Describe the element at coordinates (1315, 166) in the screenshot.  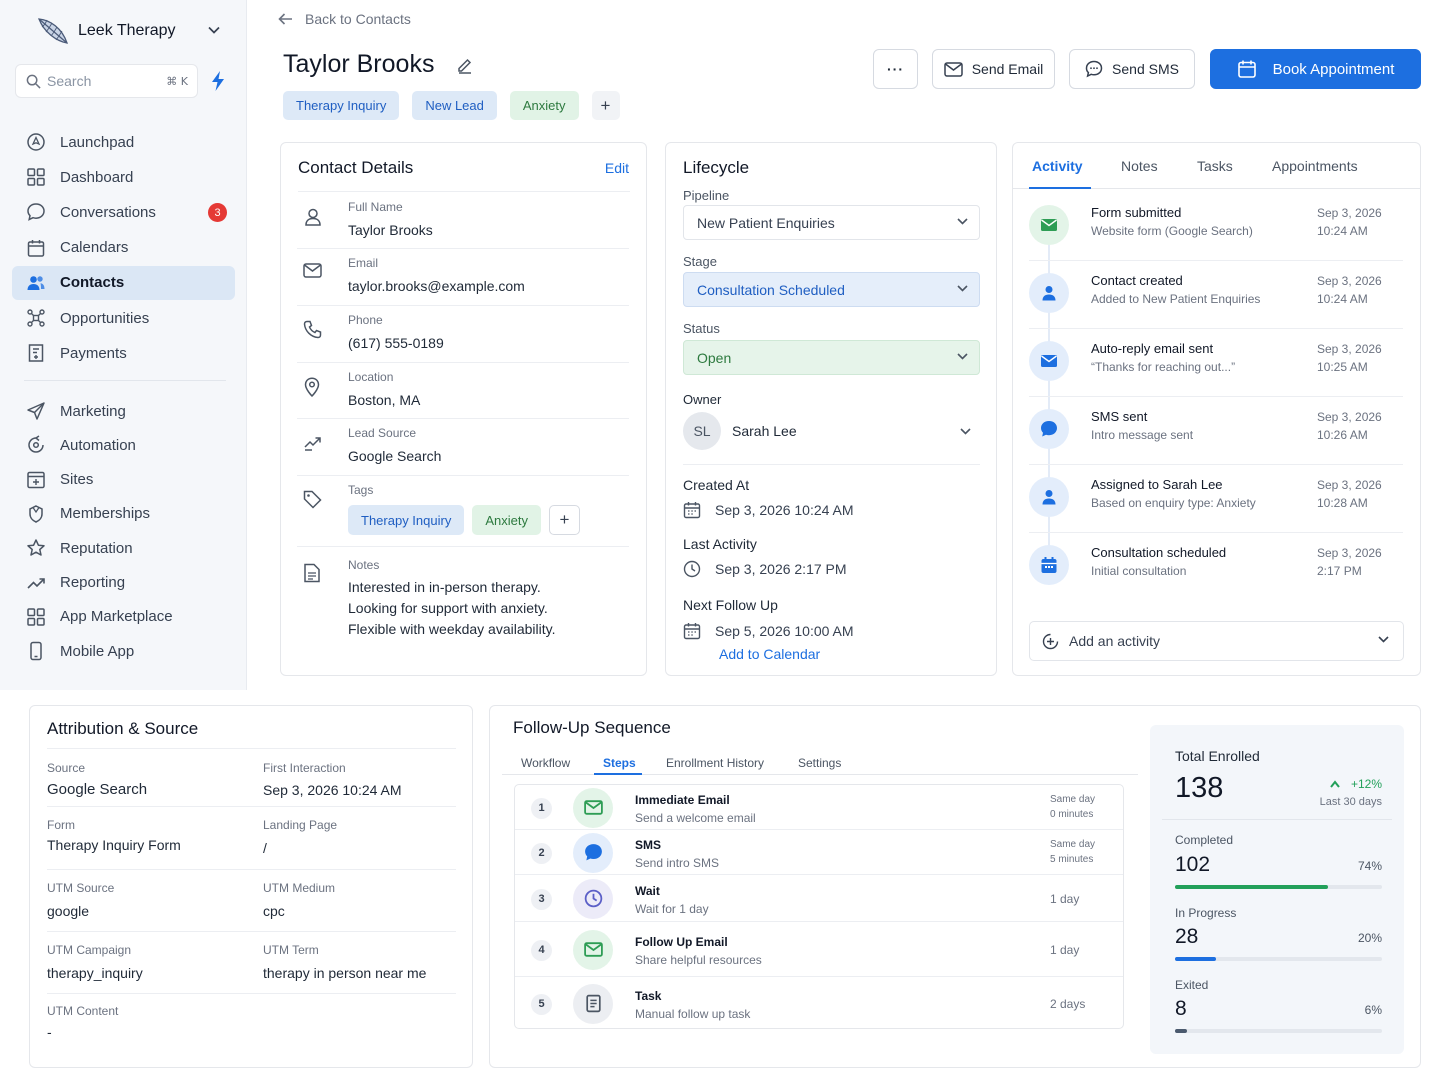
I see `tab-appointments: Appointments` at that location.